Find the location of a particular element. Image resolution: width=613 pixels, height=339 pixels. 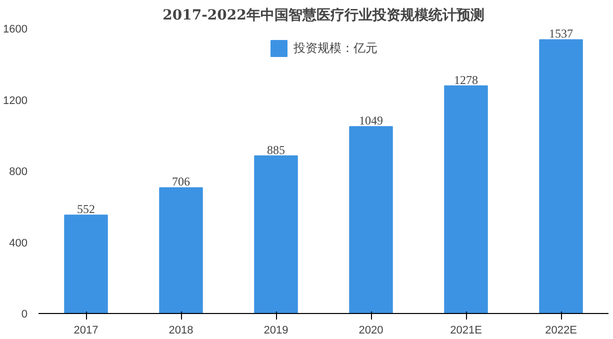

x-tick-label: 2017 is located at coordinates (86, 330).